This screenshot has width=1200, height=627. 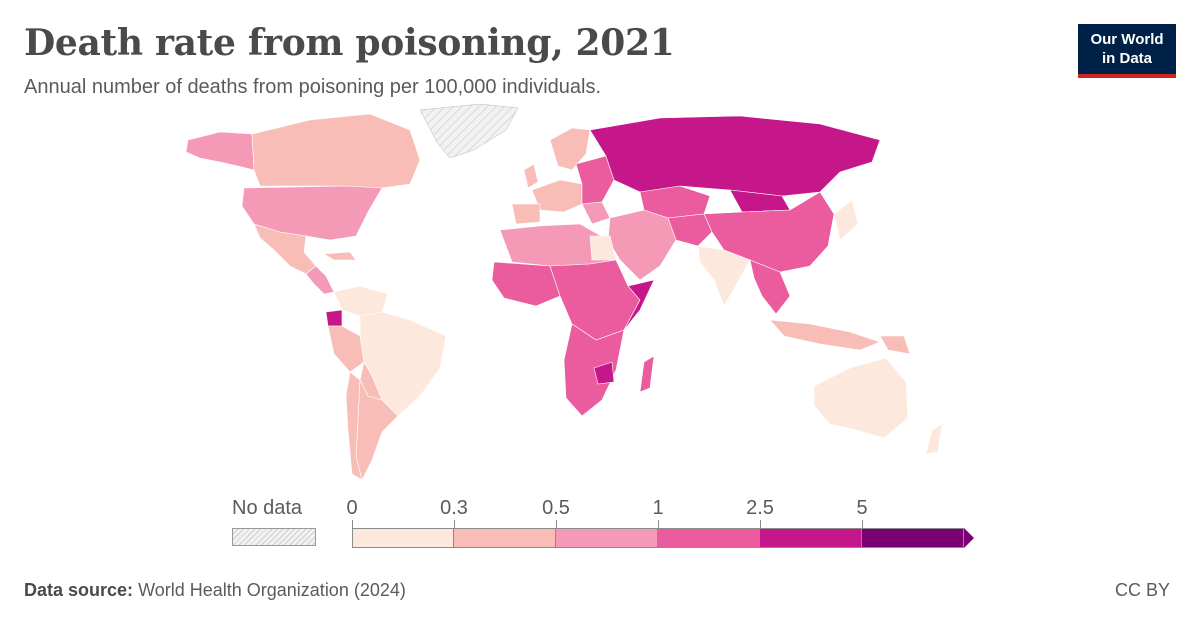 I want to click on country-chile, so click(x=354, y=426).